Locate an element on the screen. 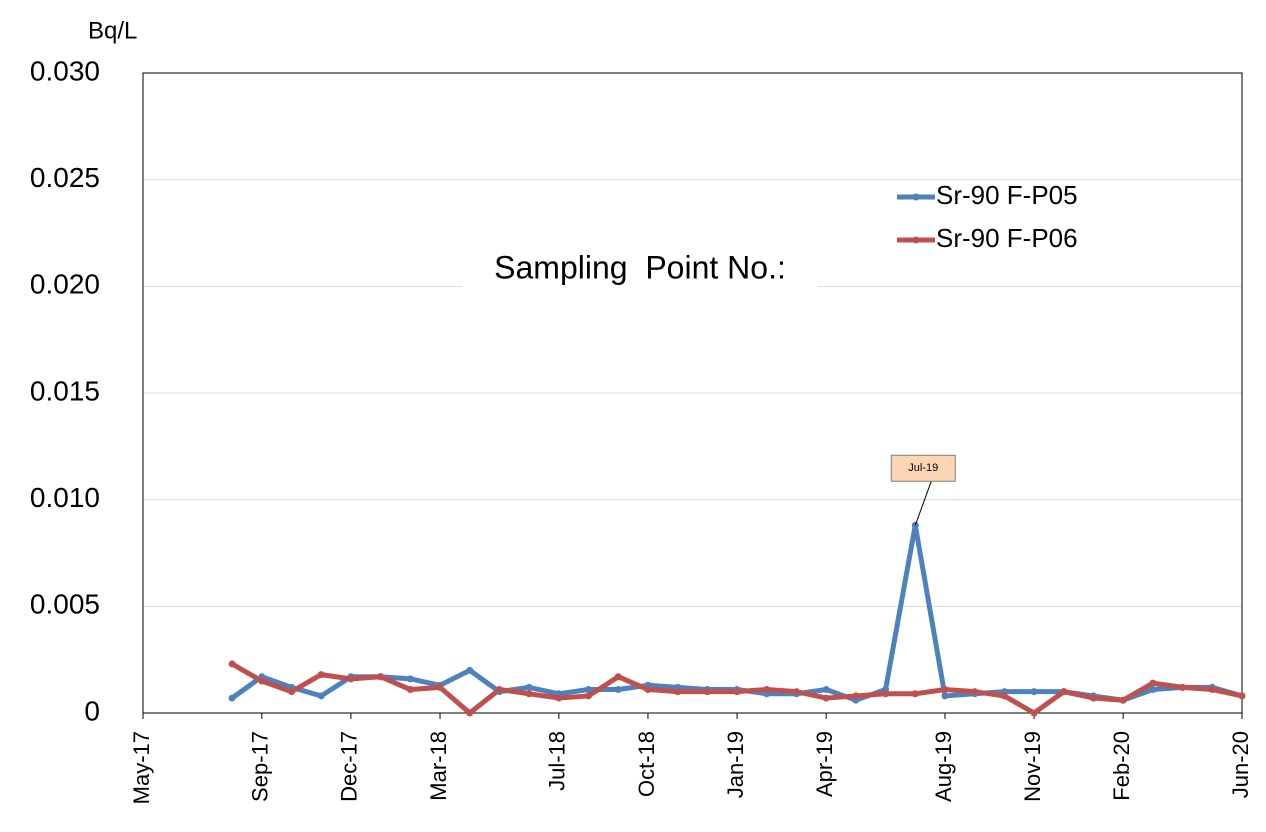 This screenshot has height=832, width=1266. y-axis-label: Bq/L is located at coordinates (112, 30).